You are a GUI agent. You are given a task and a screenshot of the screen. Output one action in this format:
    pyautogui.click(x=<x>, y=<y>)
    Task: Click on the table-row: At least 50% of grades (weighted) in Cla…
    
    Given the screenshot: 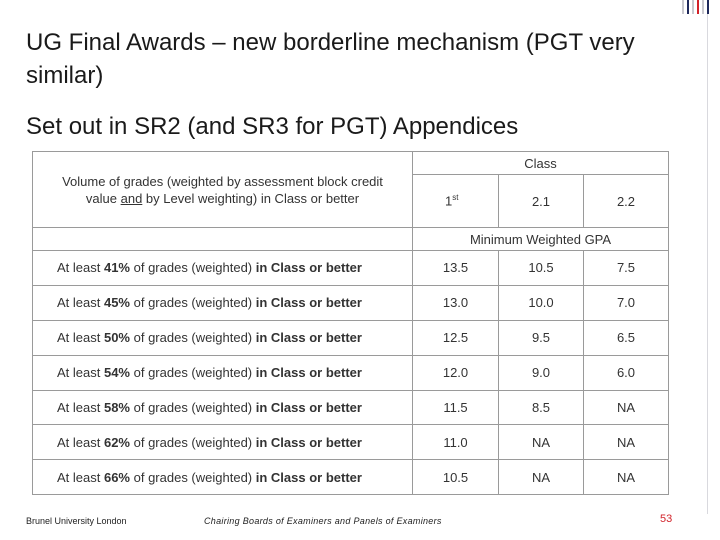 What is the action you would take?
    pyautogui.click(x=350, y=337)
    